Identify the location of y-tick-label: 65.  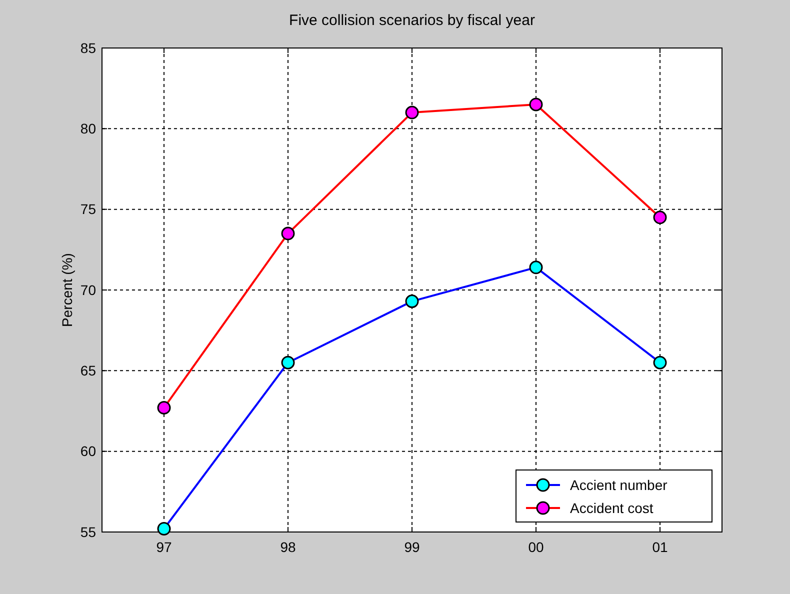
(88, 370).